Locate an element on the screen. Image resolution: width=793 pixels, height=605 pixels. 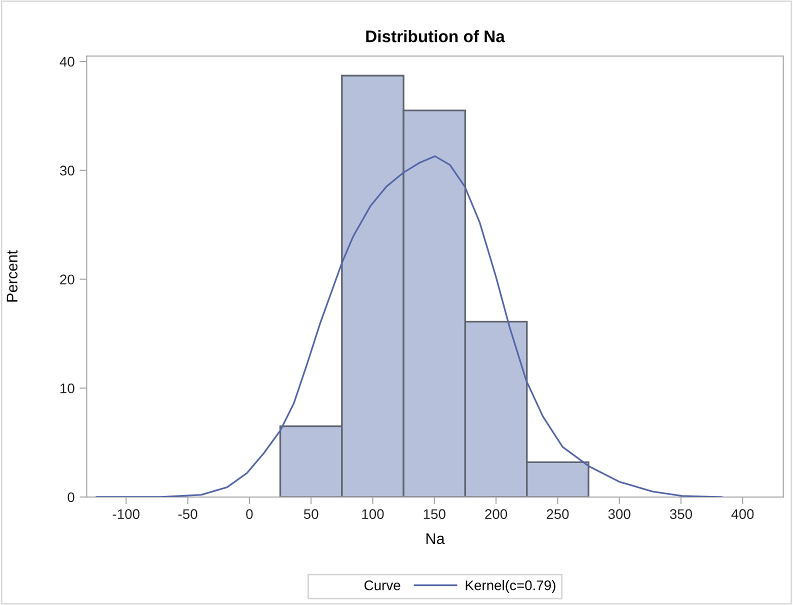
x-tick-label: 300 is located at coordinates (619, 514).